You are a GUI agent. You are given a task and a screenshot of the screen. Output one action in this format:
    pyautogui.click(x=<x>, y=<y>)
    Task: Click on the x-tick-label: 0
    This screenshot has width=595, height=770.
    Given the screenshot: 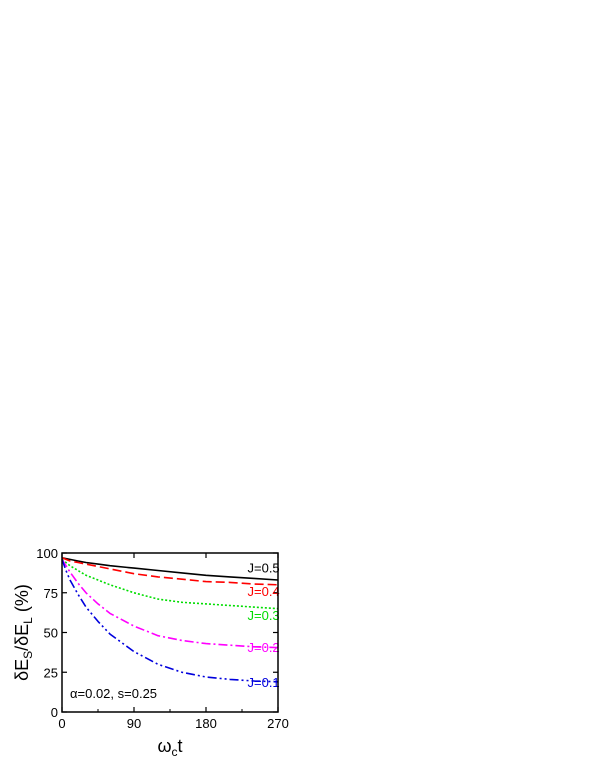 What is the action you would take?
    pyautogui.click(x=61, y=723)
    